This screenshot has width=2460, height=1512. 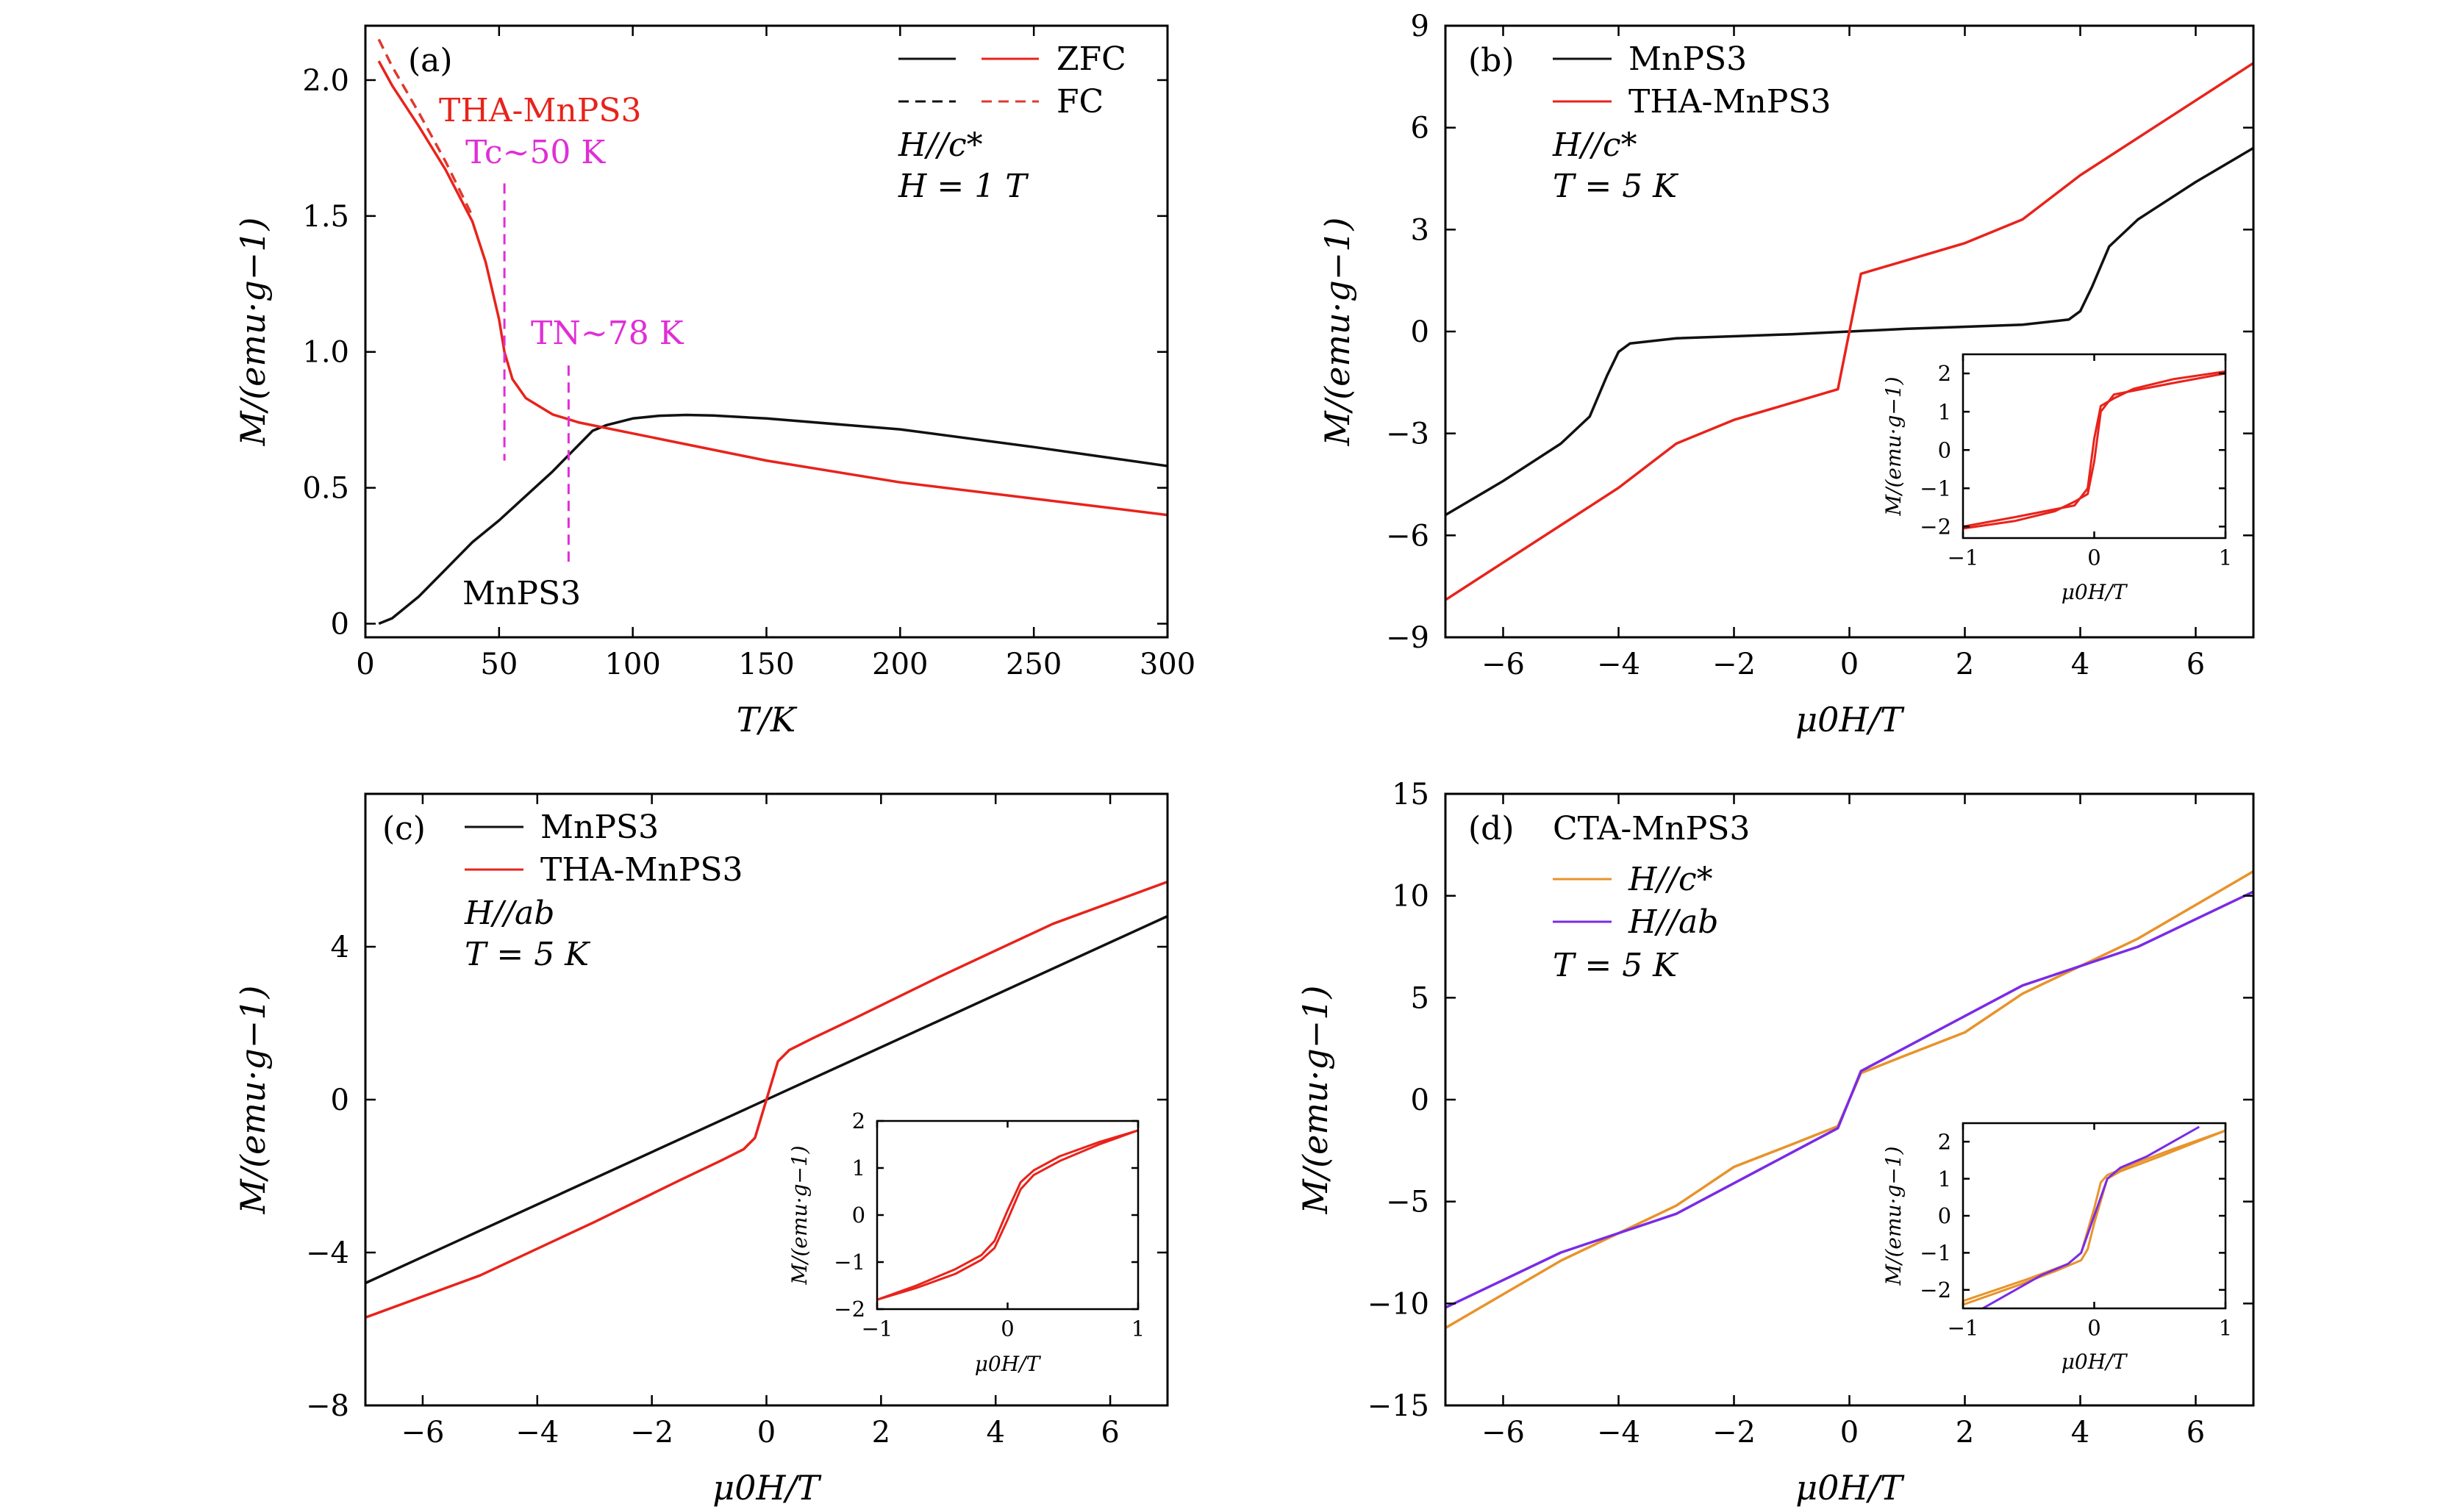 I want to click on panel-d-legend: H//c* H//ab, so click(x=1635, y=901).